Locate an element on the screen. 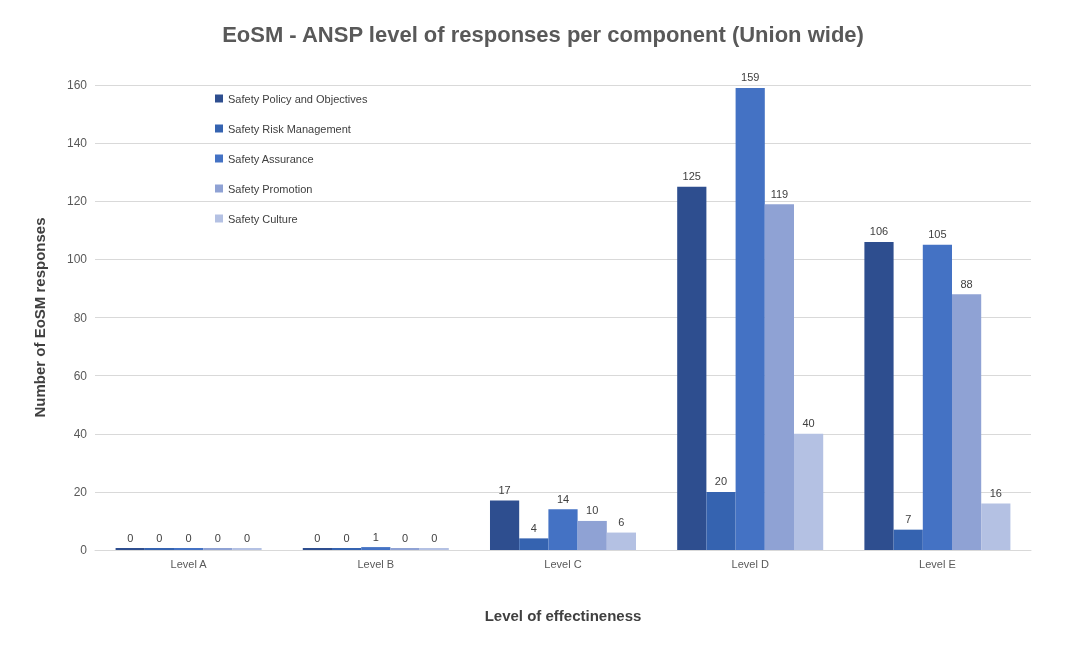 Image resolution: width=1086 pixels, height=655 pixels. data-label: 7 is located at coordinates (908, 519).